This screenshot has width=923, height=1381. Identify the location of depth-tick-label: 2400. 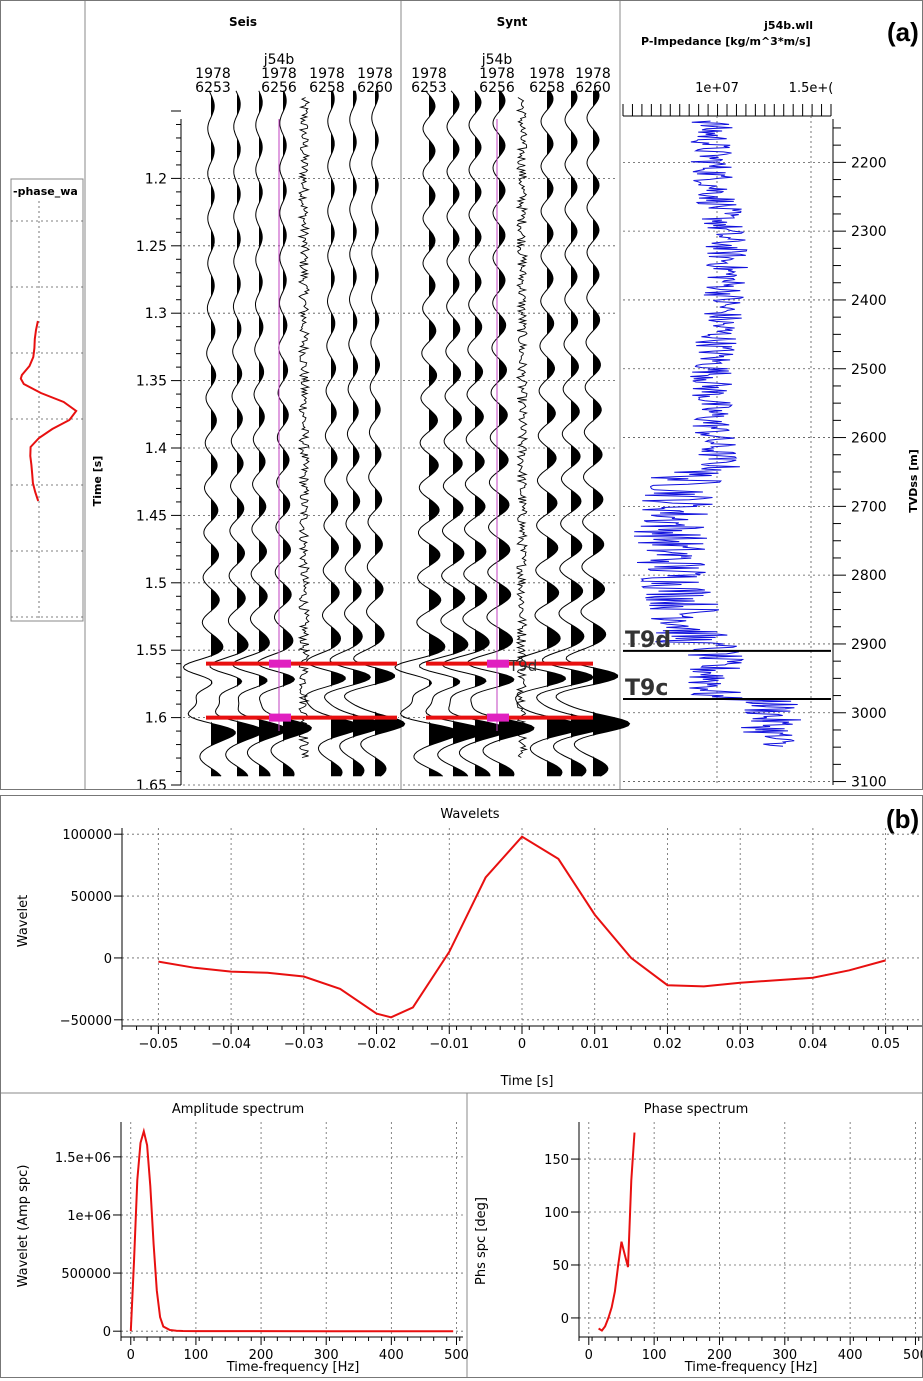
(869, 301).